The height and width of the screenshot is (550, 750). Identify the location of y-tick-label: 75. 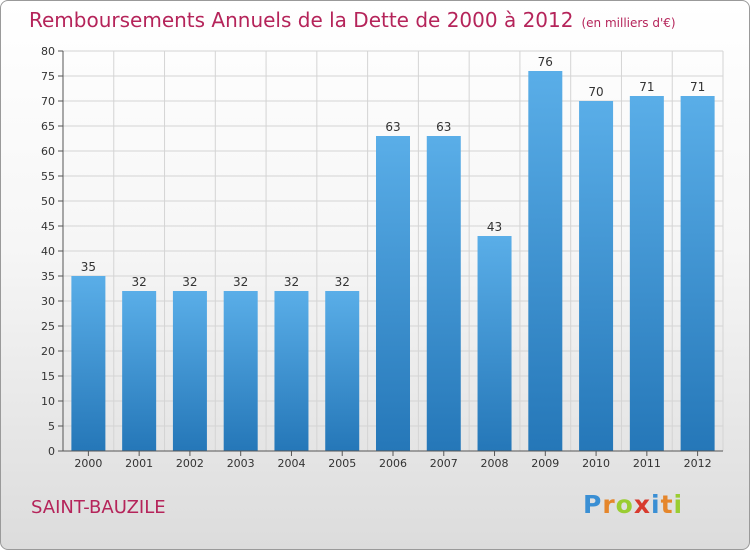
(48, 76).